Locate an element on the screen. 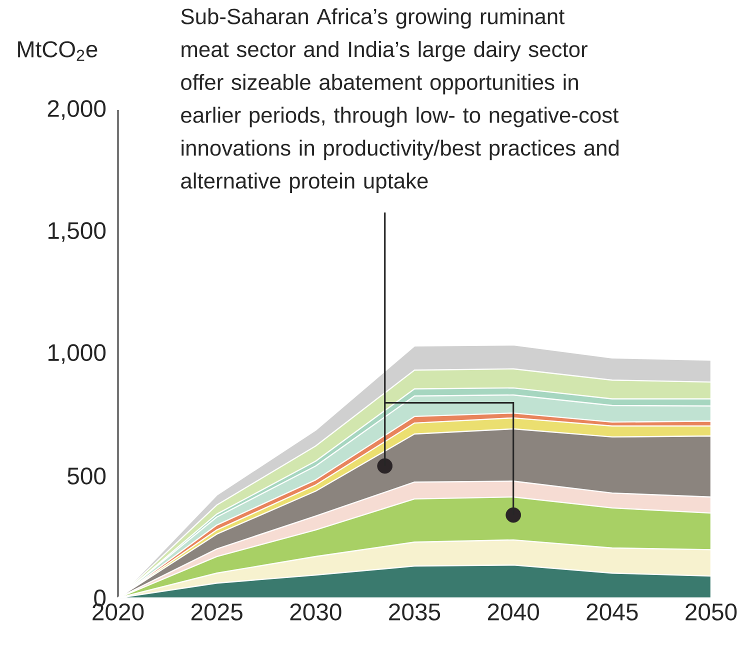  y-tick-label: 1,500 is located at coordinates (77, 232).